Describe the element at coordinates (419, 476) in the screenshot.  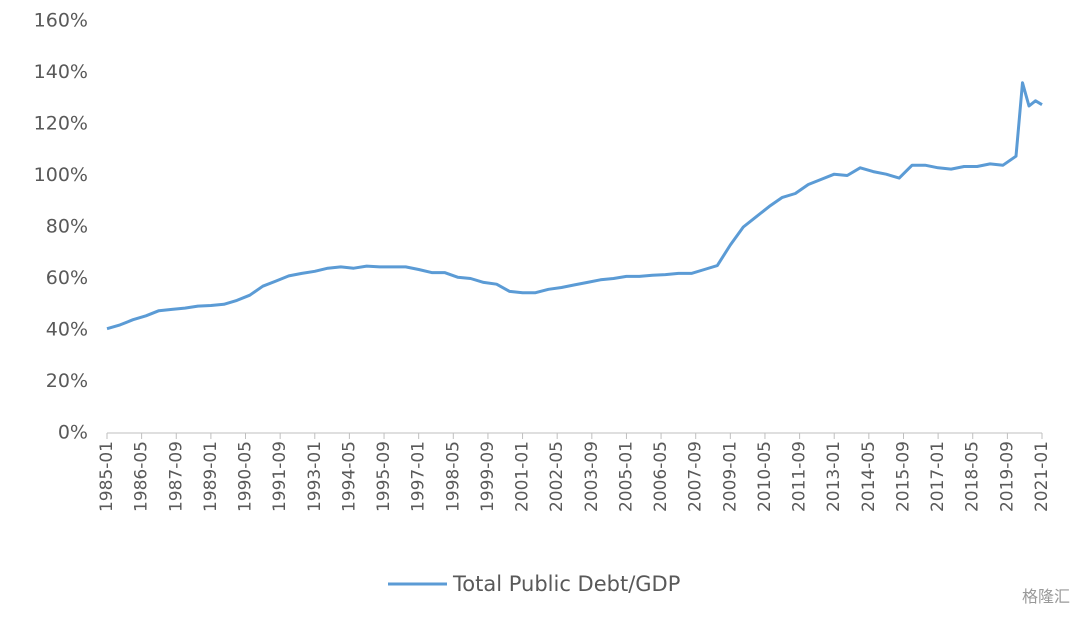
I see `x-tick-label: 1997-01` at that location.